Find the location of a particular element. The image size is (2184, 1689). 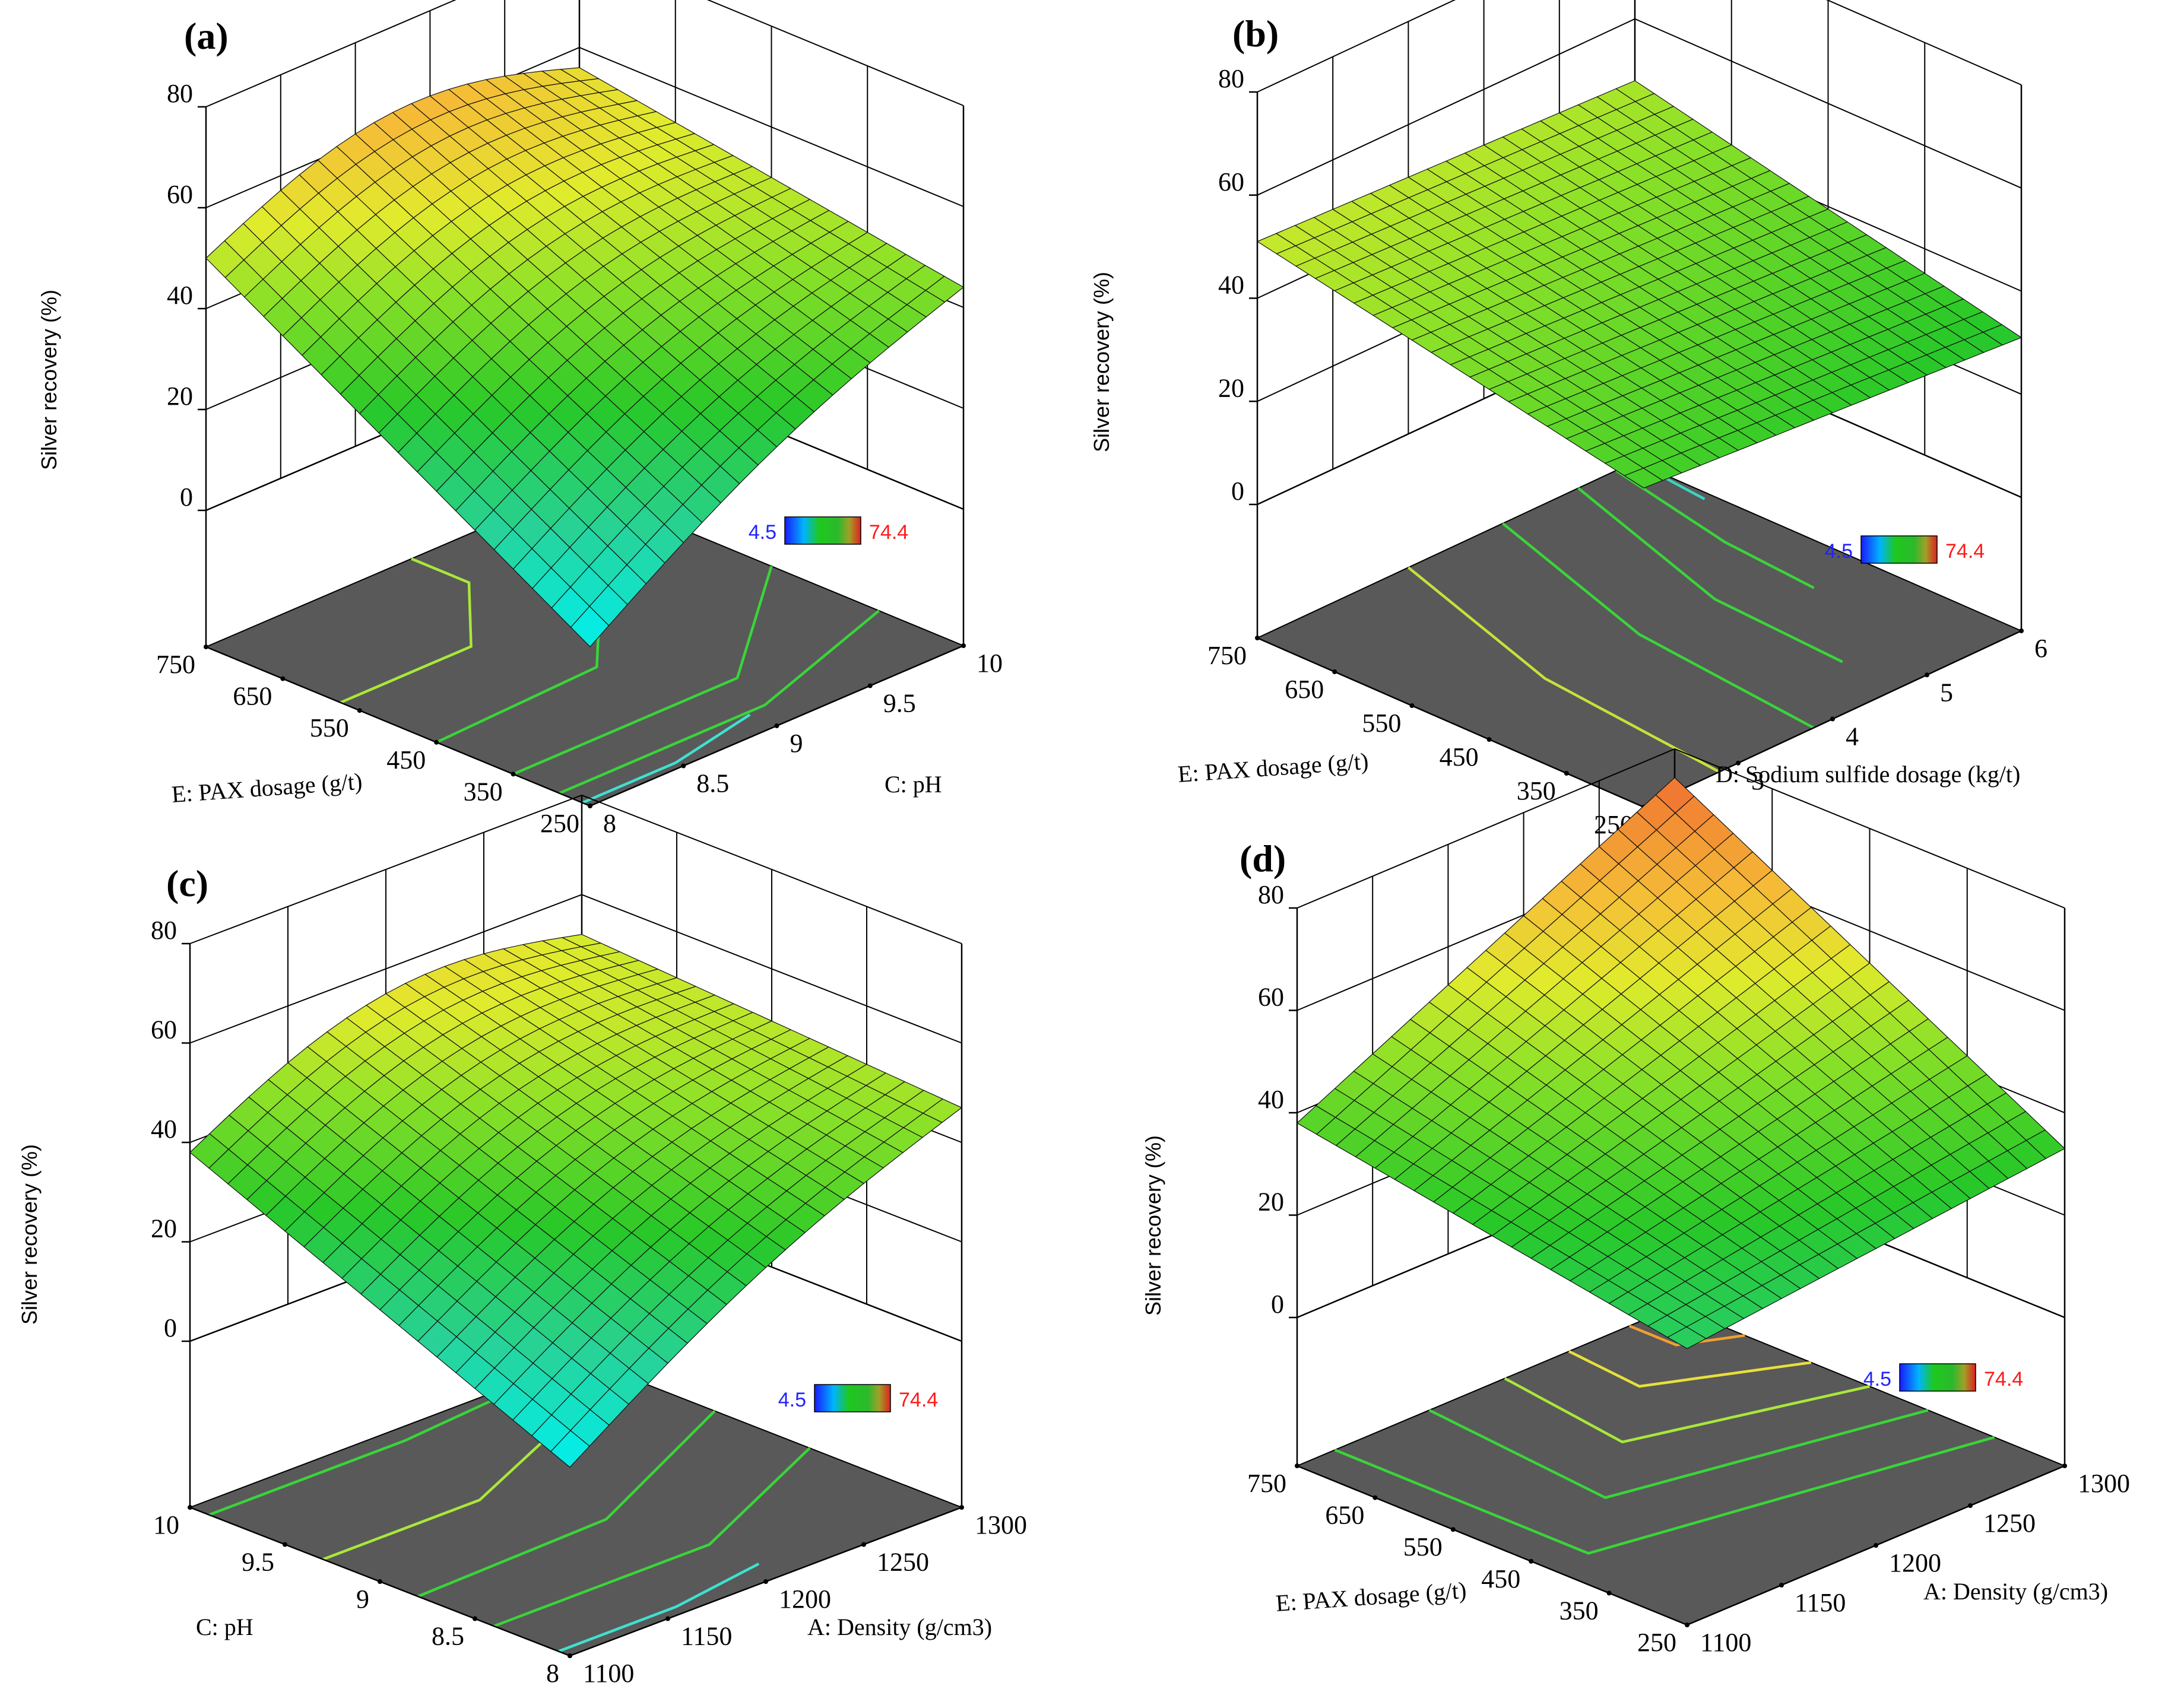

y-tick-label: 8 is located at coordinates (609, 823).